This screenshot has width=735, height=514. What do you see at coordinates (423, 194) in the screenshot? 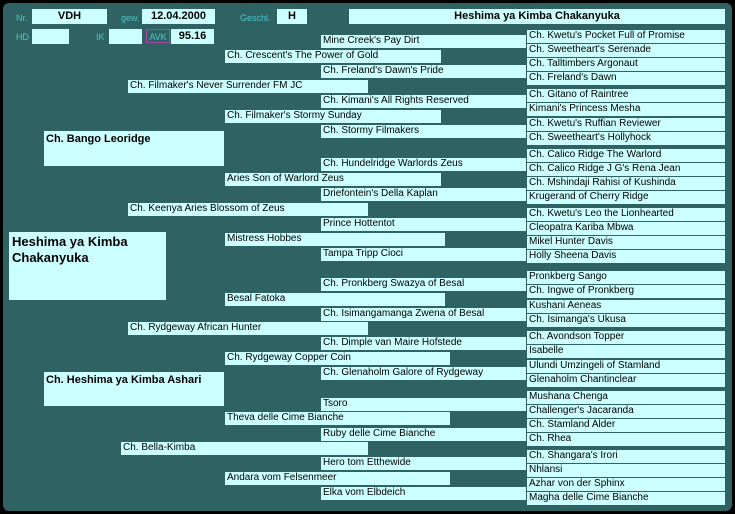
I see `ancestor-gen5: Driefontein's Della Kaplan` at bounding box center [423, 194].